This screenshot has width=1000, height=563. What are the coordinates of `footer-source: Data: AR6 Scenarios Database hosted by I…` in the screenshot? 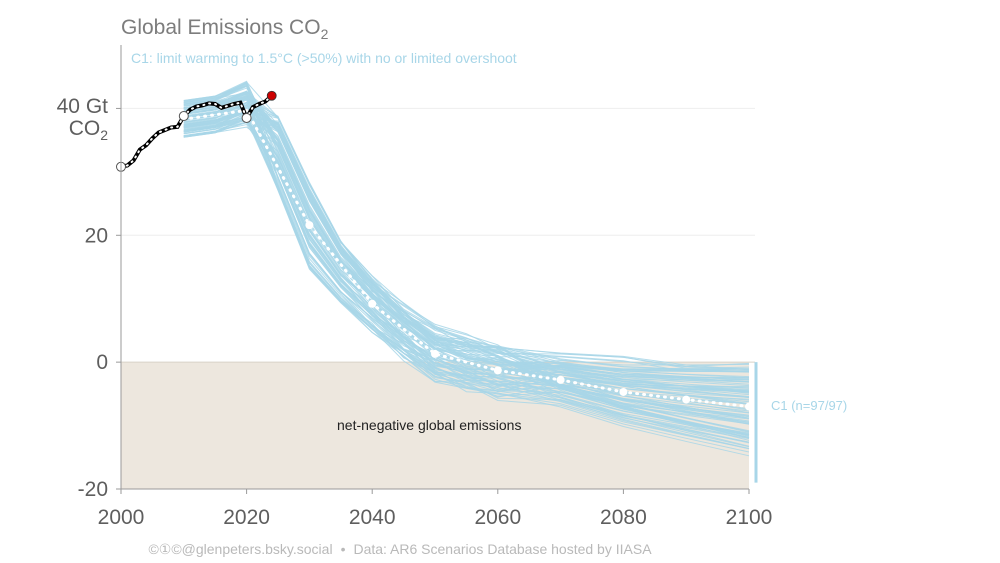 It's located at (502, 549).